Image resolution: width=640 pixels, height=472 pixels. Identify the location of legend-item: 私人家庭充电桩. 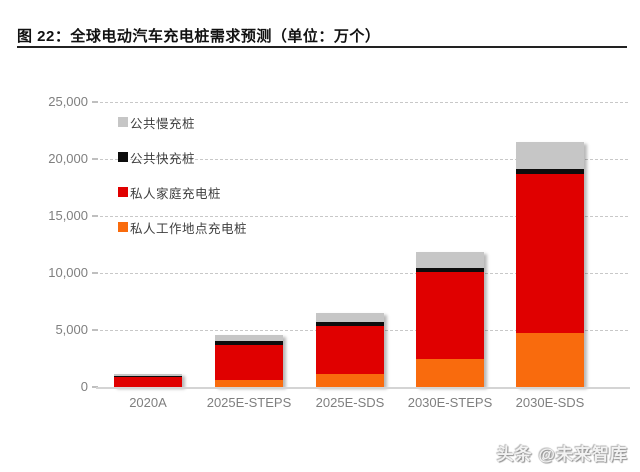
(182, 192).